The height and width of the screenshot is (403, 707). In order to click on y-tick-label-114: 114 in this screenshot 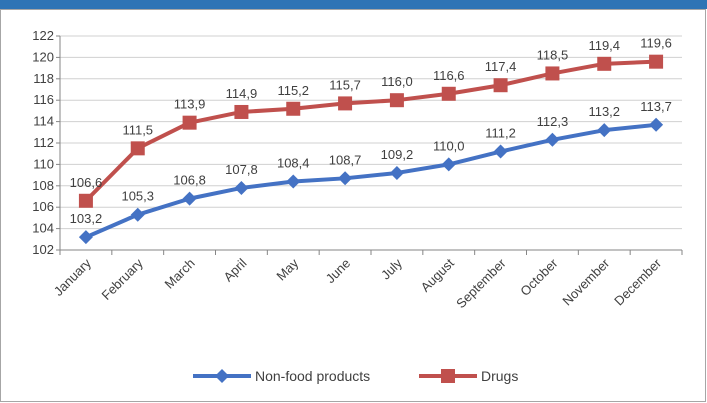, I will do `click(43, 121)`.